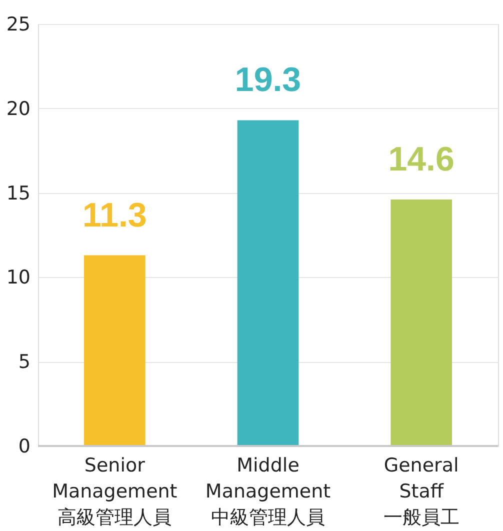  I want to click on x-tick-label: General Staff 一般員工, so click(421, 491).